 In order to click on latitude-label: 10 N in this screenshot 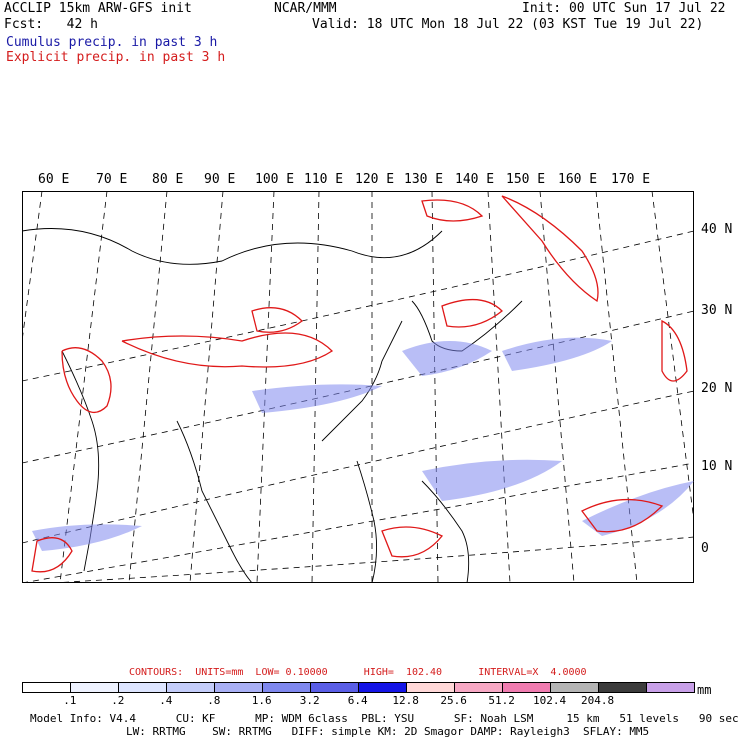, I will do `click(717, 466)`.